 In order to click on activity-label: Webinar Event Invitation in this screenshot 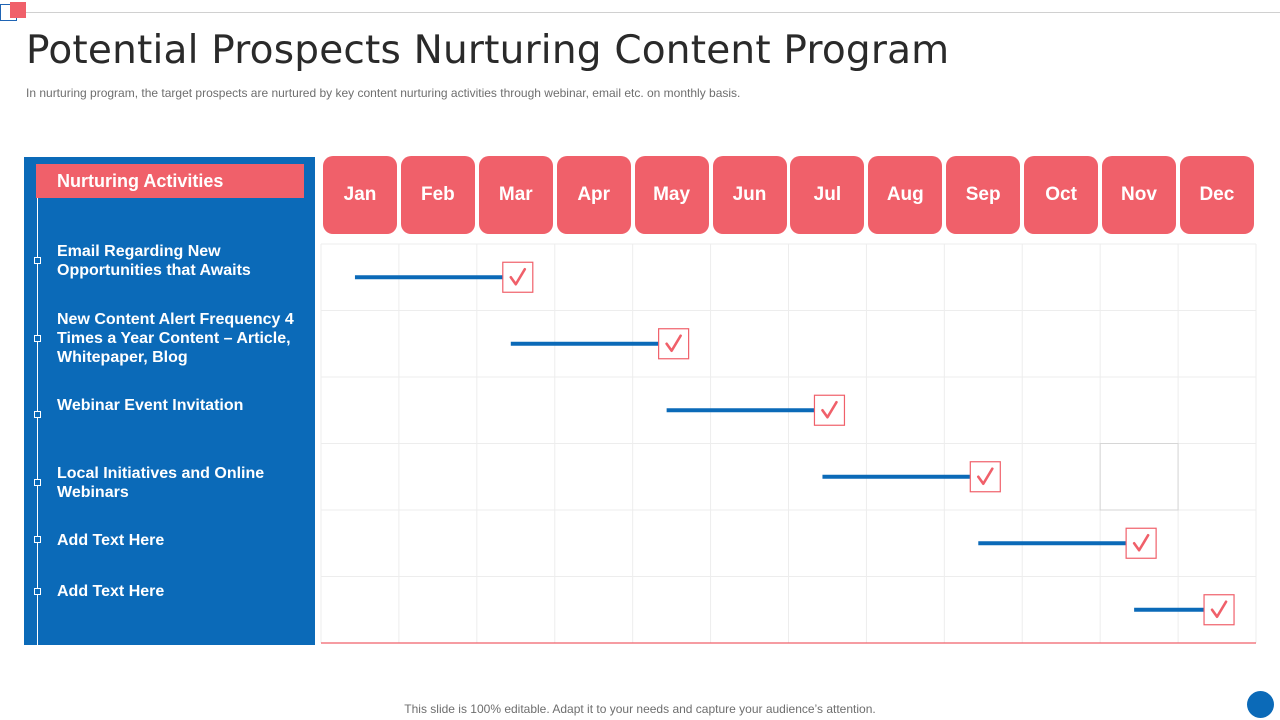, I will do `click(150, 405)`.